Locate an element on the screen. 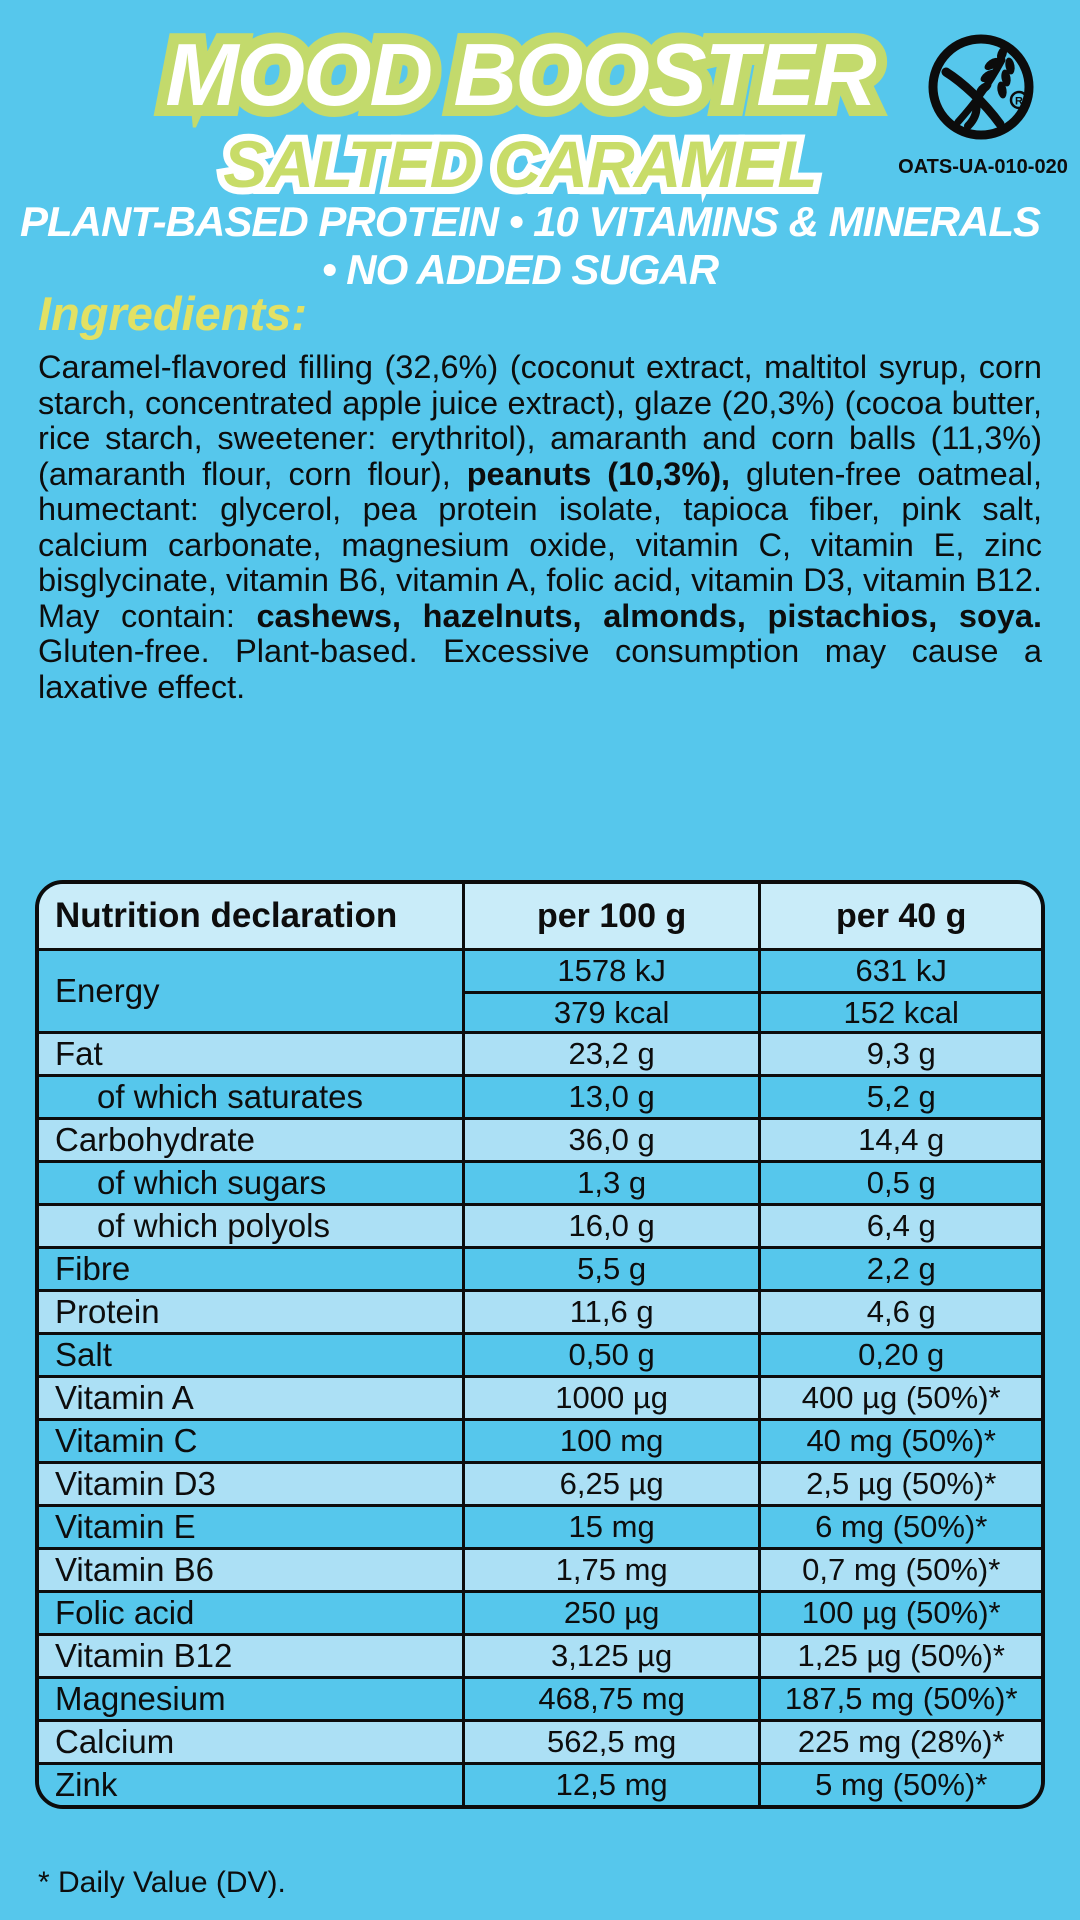 The width and height of the screenshot is (1080, 1920). nutrient-label: Vitamin B6 is located at coordinates (134, 1569).